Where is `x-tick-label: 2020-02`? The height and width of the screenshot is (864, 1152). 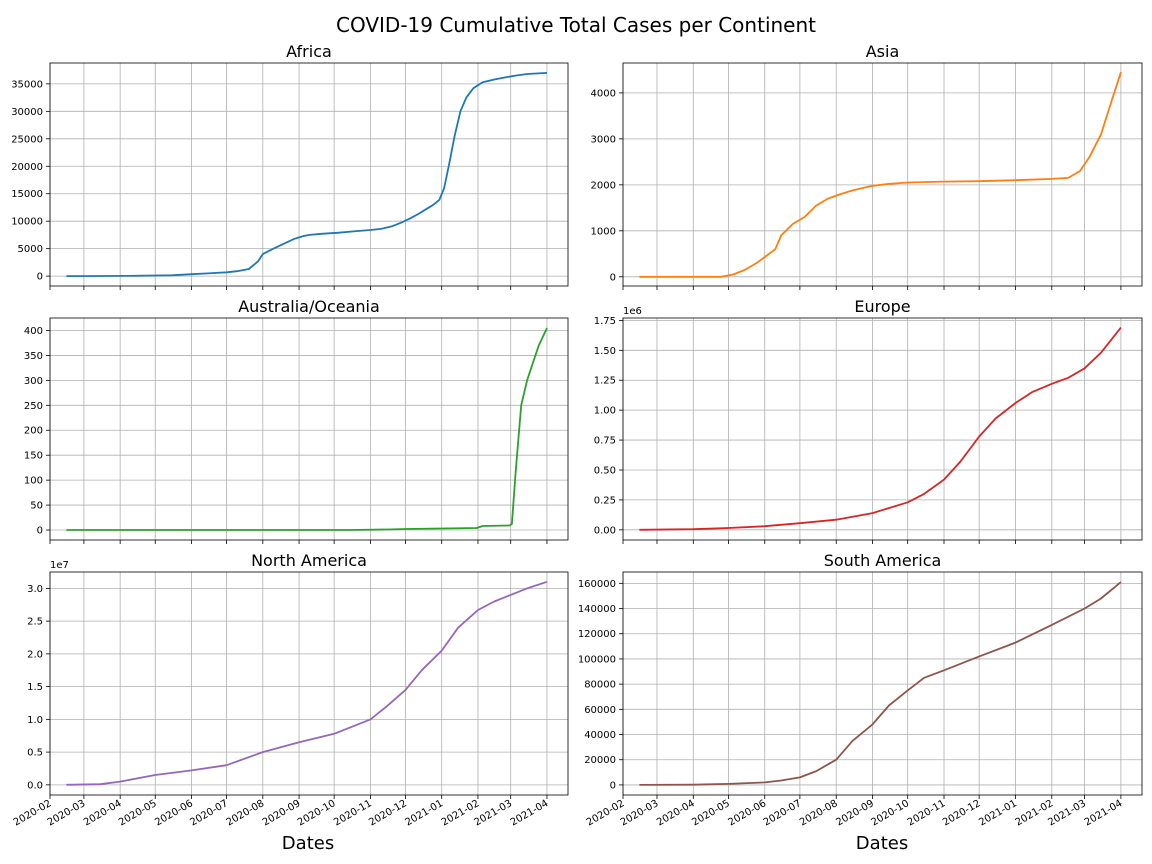 x-tick-label: 2020-02 is located at coordinates (33, 813).